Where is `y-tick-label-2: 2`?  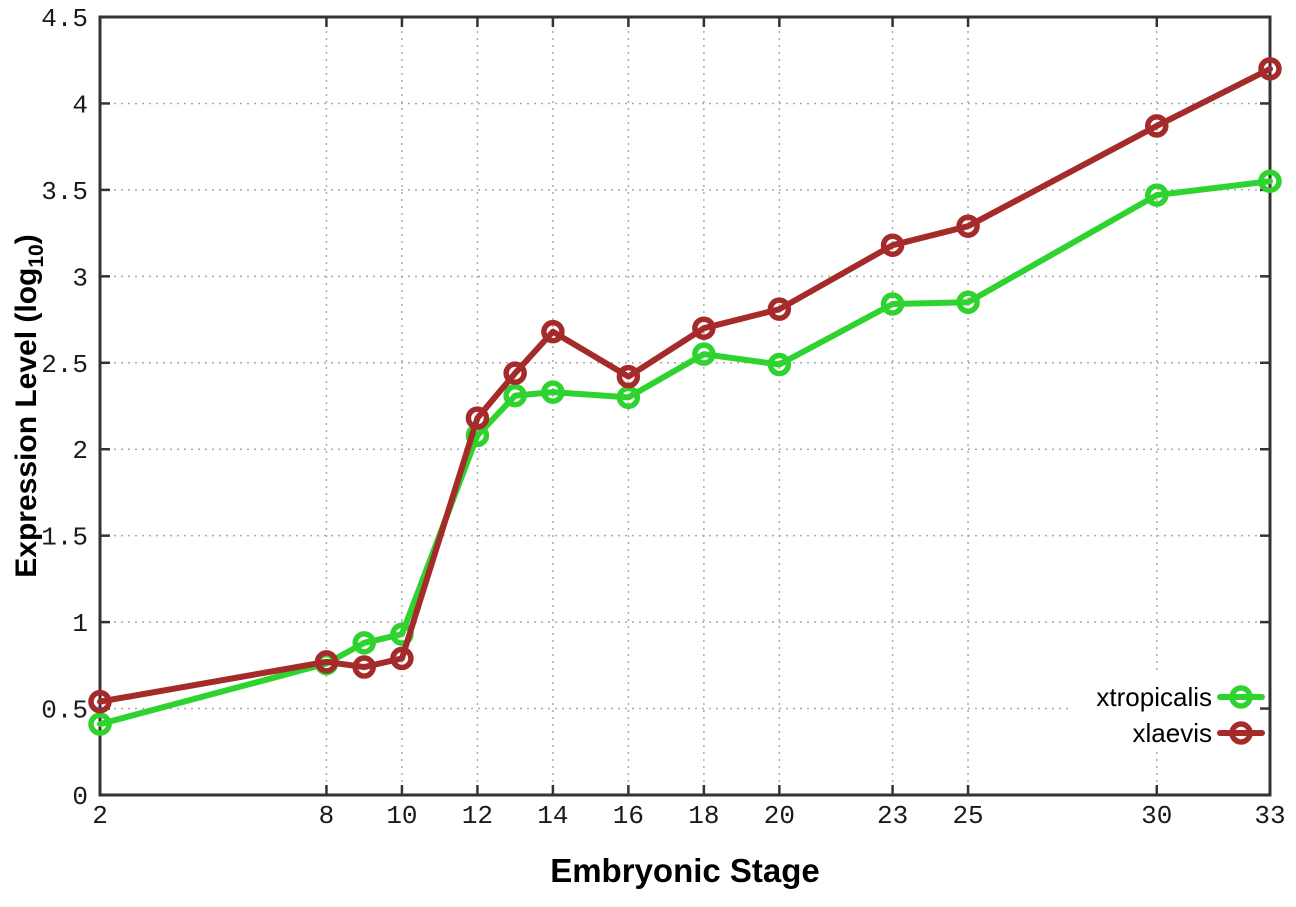
y-tick-label-2: 2 is located at coordinates (80, 451).